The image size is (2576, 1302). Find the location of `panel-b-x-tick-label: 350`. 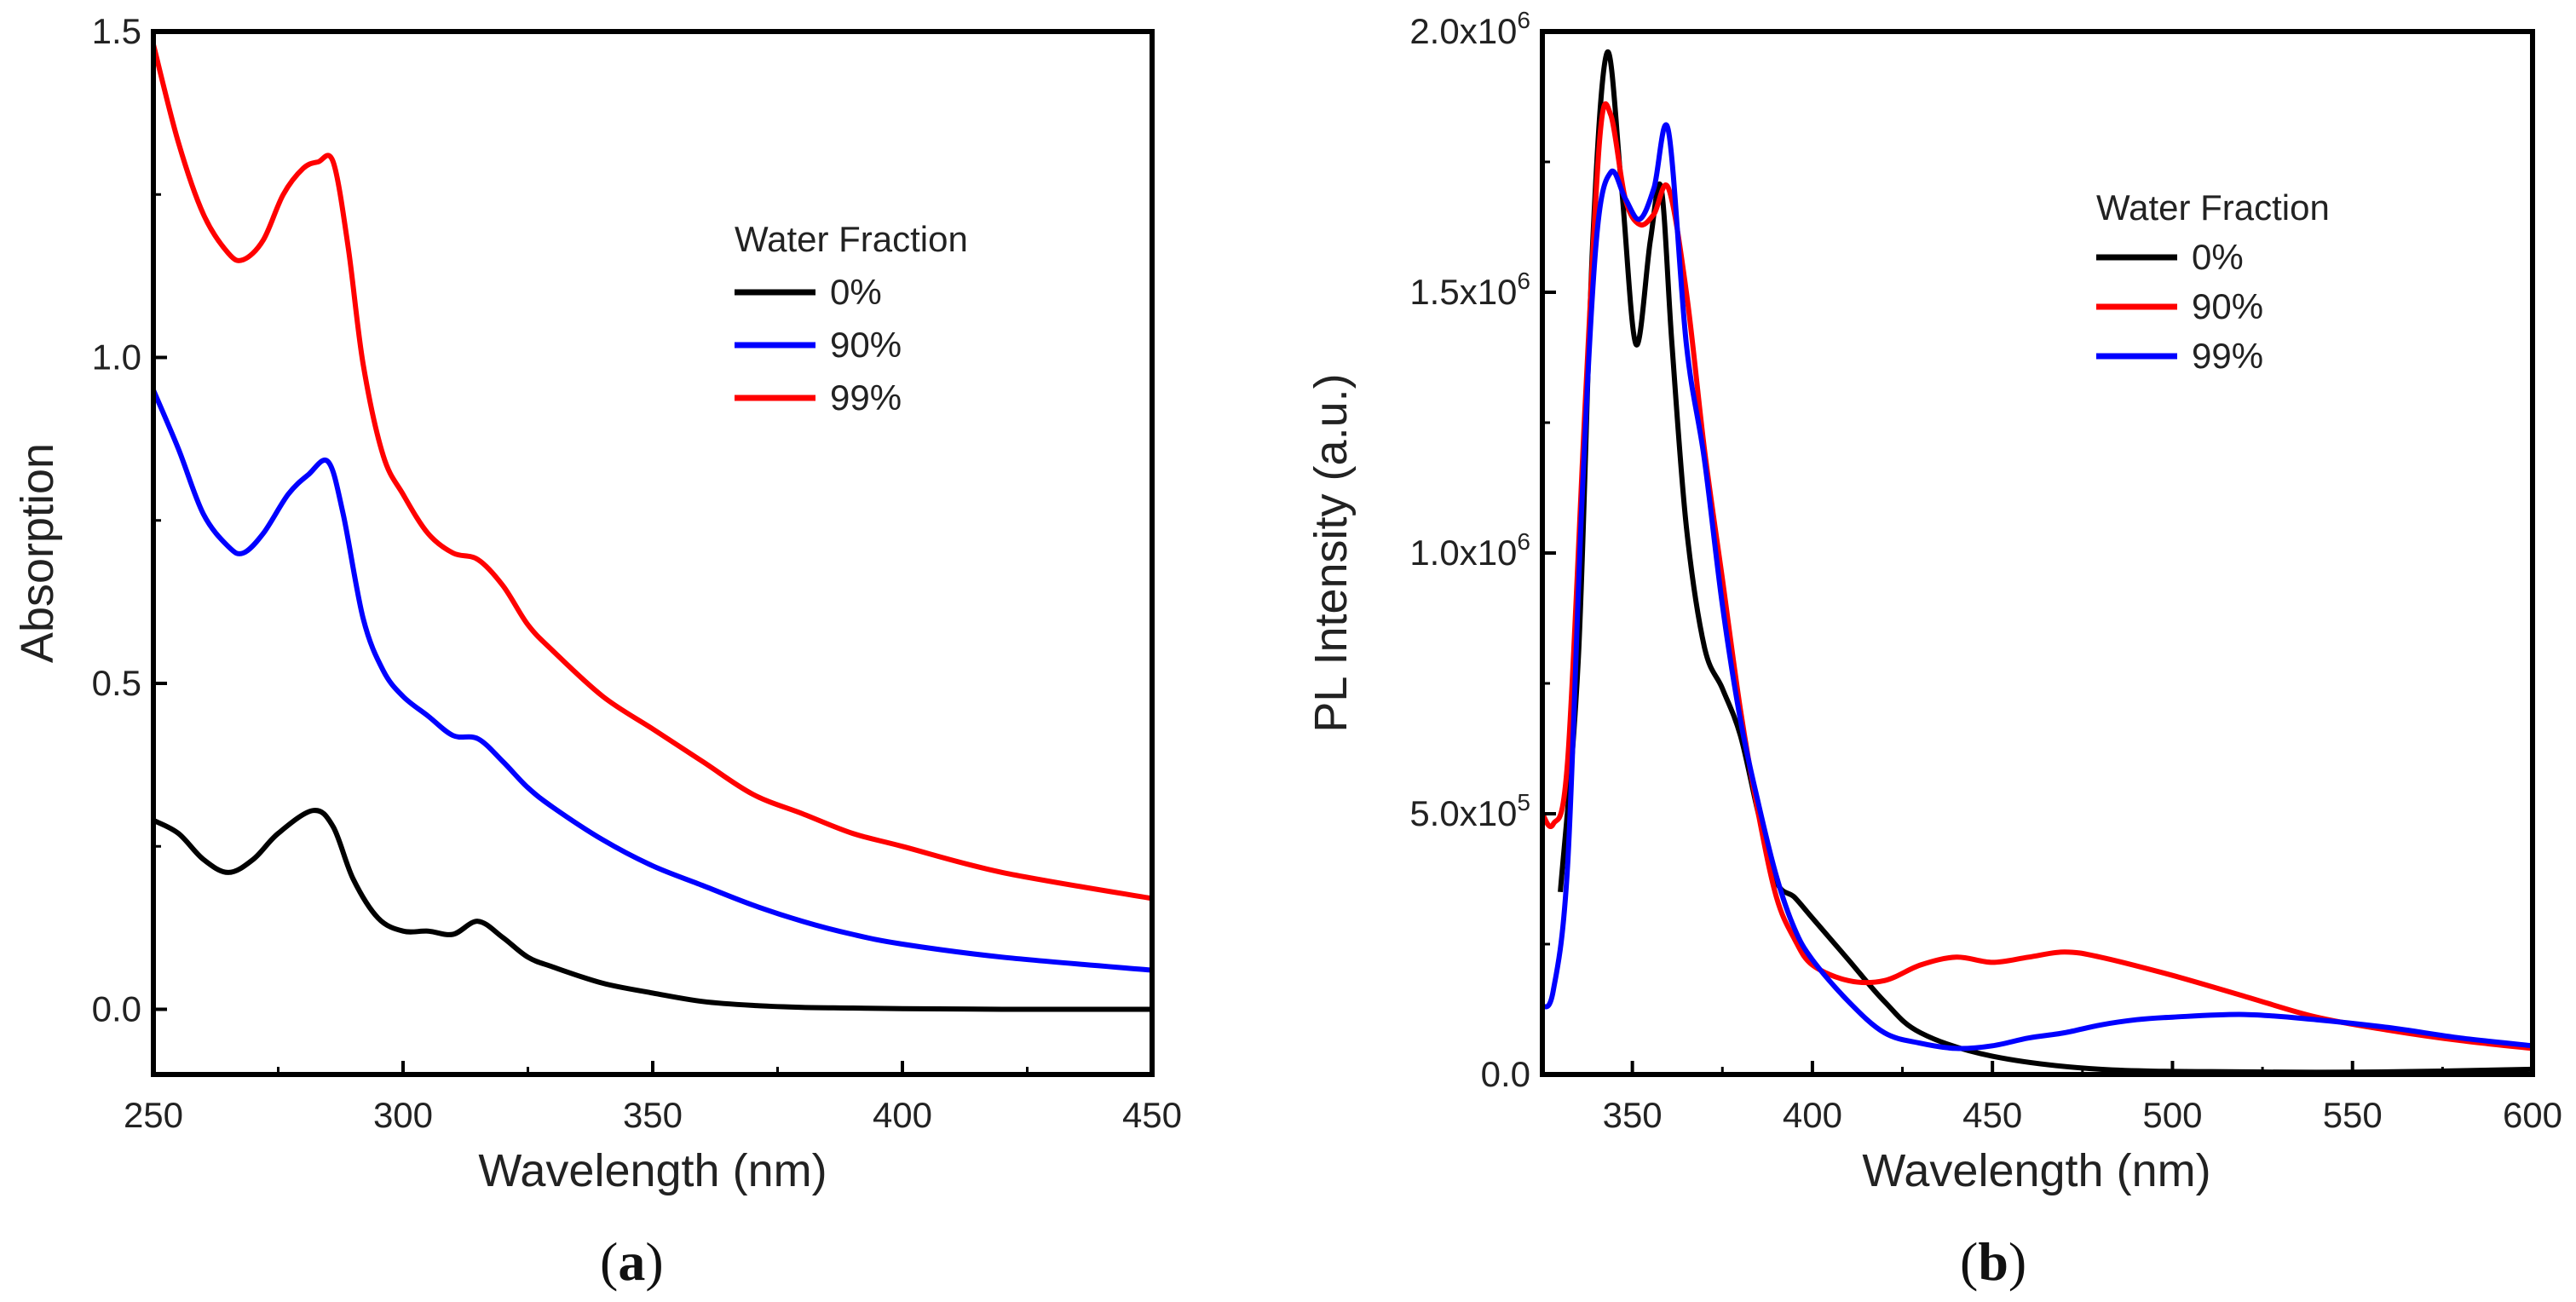

panel-b-x-tick-label: 350 is located at coordinates (1633, 1115).